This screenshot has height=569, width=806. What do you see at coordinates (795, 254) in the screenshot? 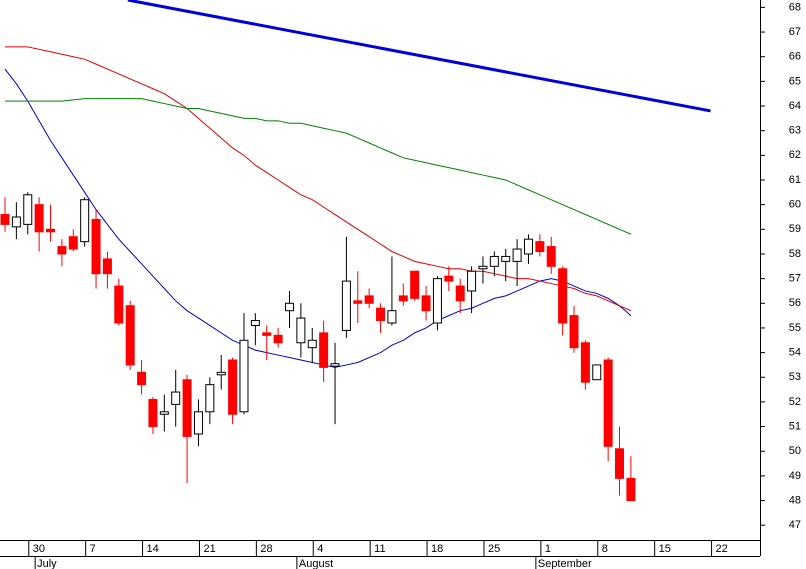
I see `y-tick-label: 58` at bounding box center [795, 254].